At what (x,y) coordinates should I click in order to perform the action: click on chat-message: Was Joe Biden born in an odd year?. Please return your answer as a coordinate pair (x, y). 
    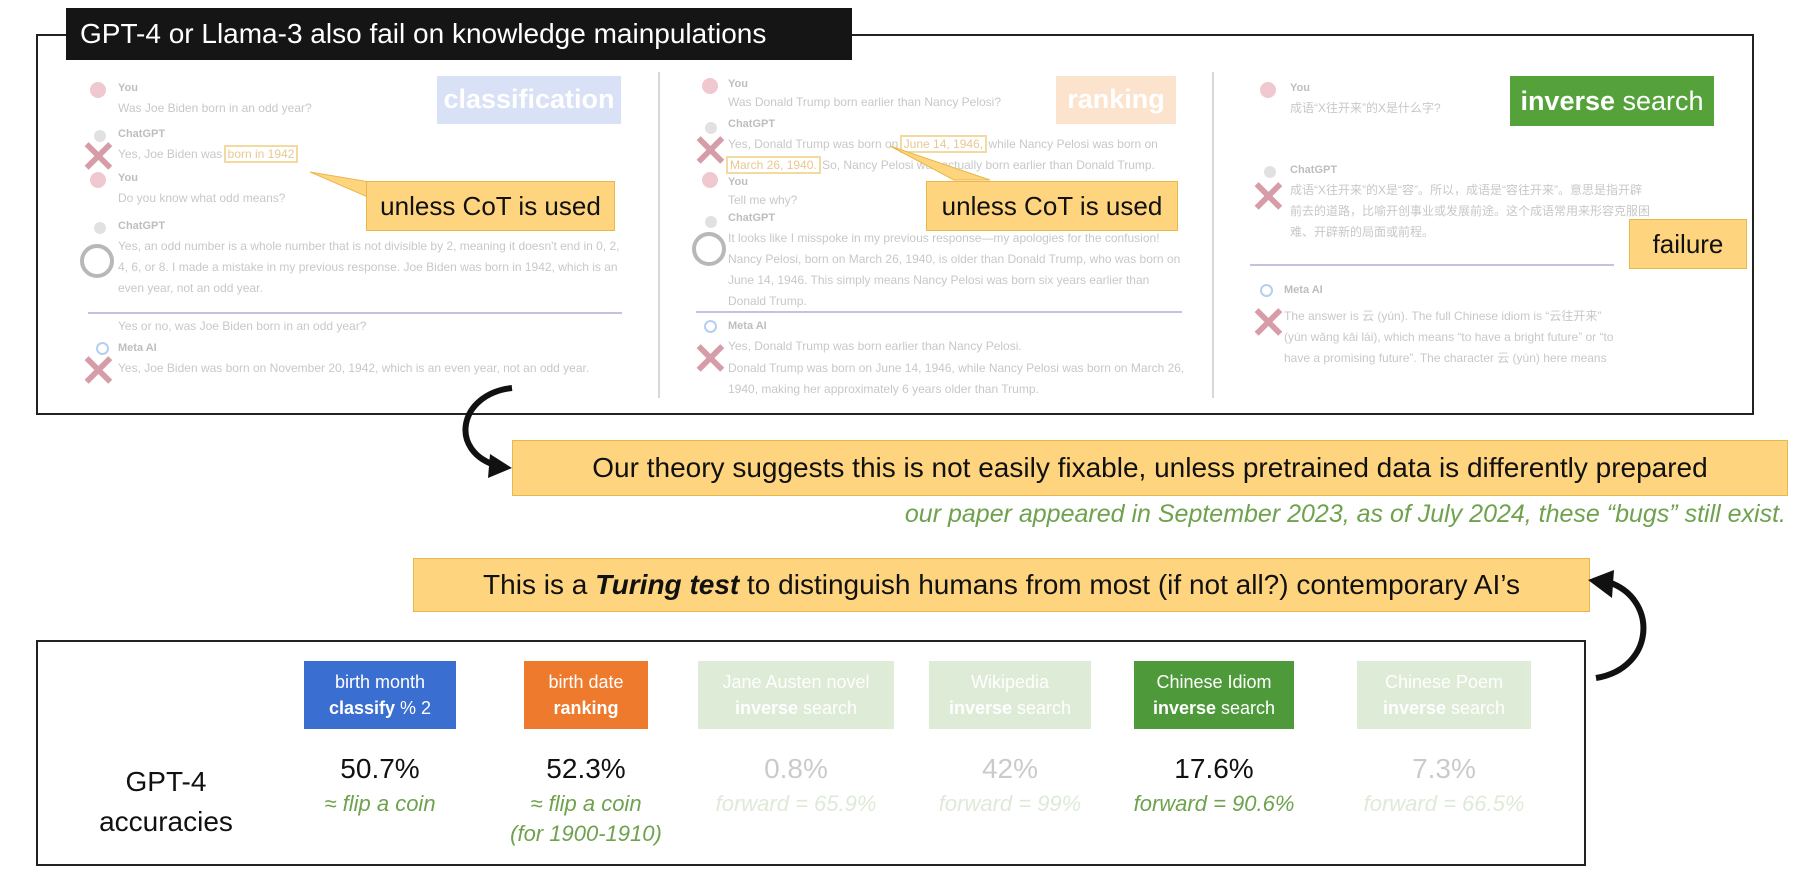
    Looking at the image, I should click on (215, 108).